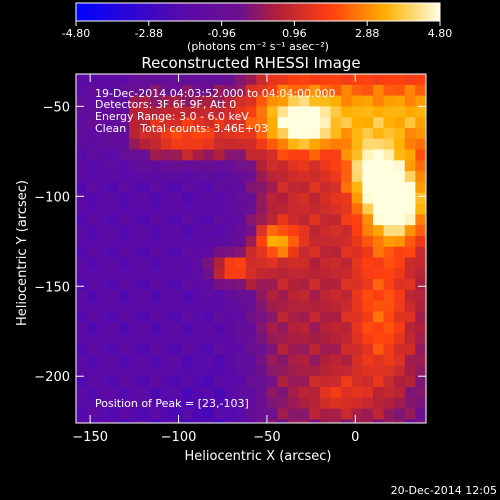  Describe the element at coordinates (149, 33) in the screenshot. I see `colorbar-tick-label: -2.88` at that location.